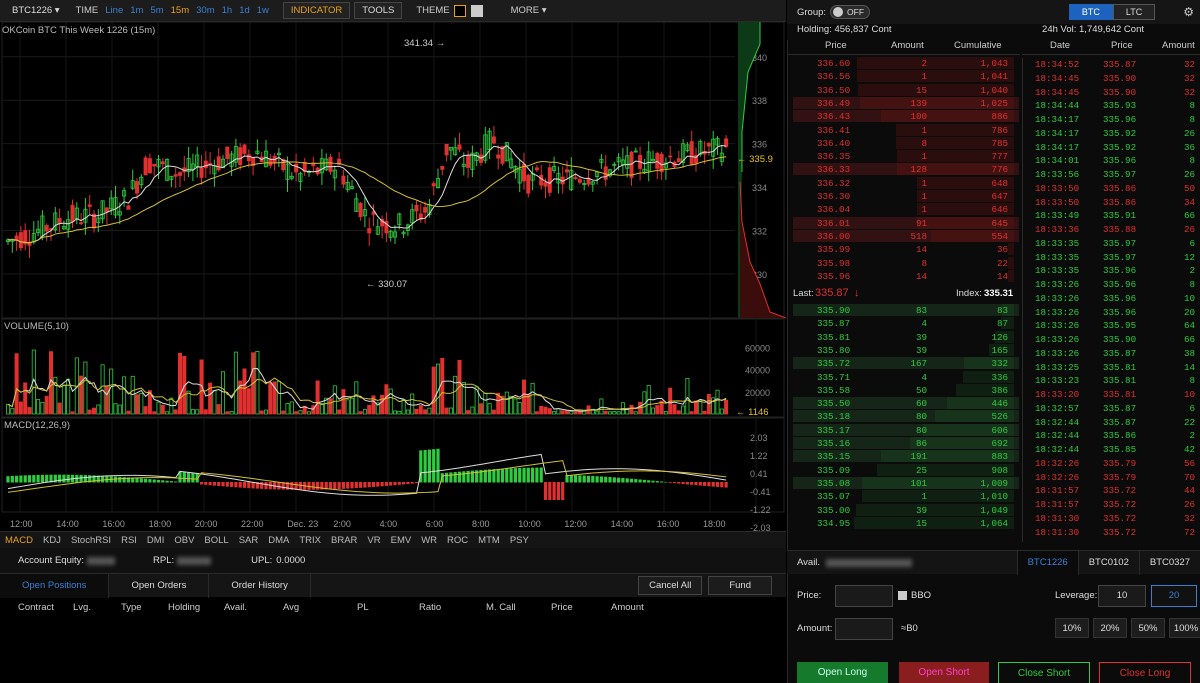  I want to click on indicator-tab-sar: SAR, so click(248, 540).